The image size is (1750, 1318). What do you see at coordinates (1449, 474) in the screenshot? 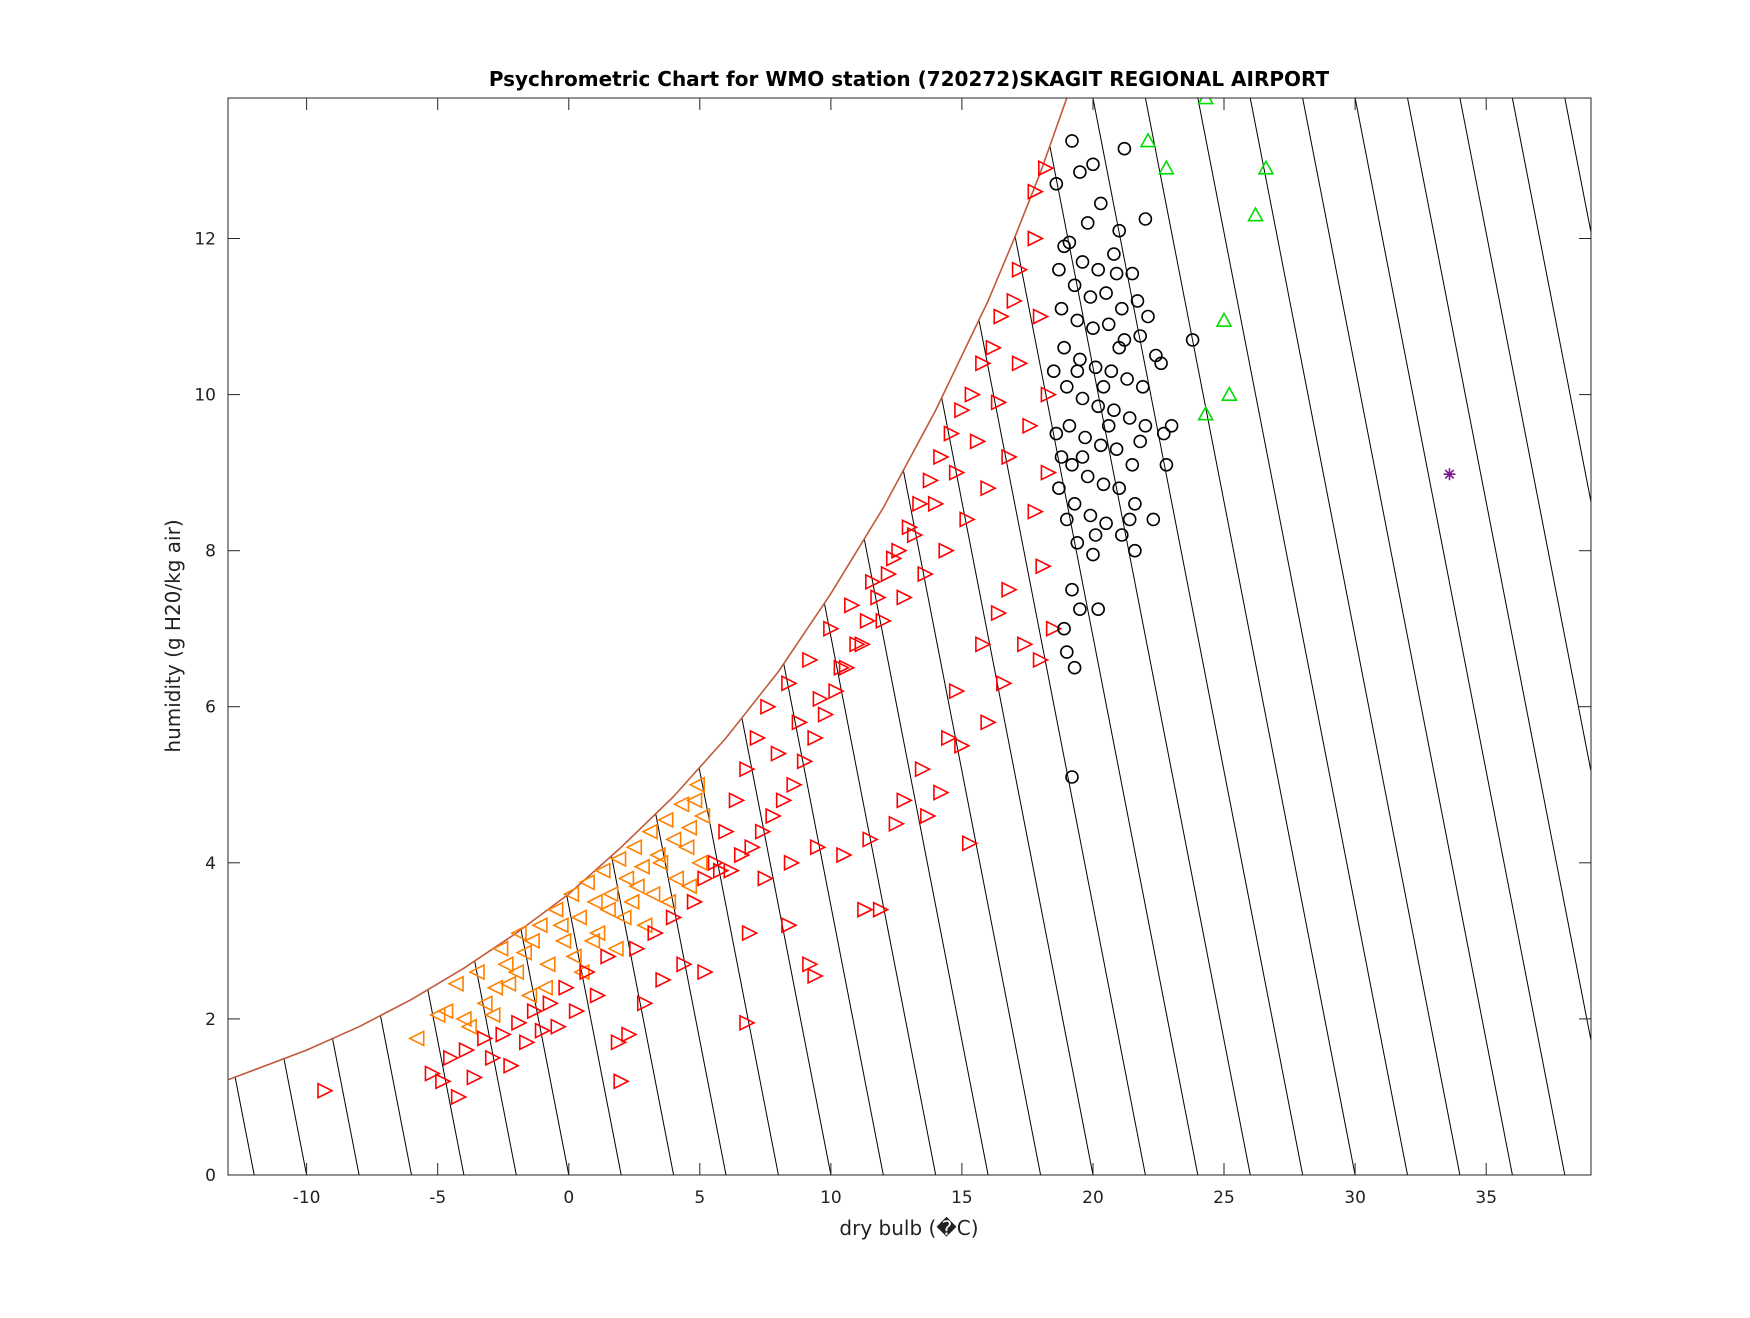
I see `star-stroke` at bounding box center [1449, 474].